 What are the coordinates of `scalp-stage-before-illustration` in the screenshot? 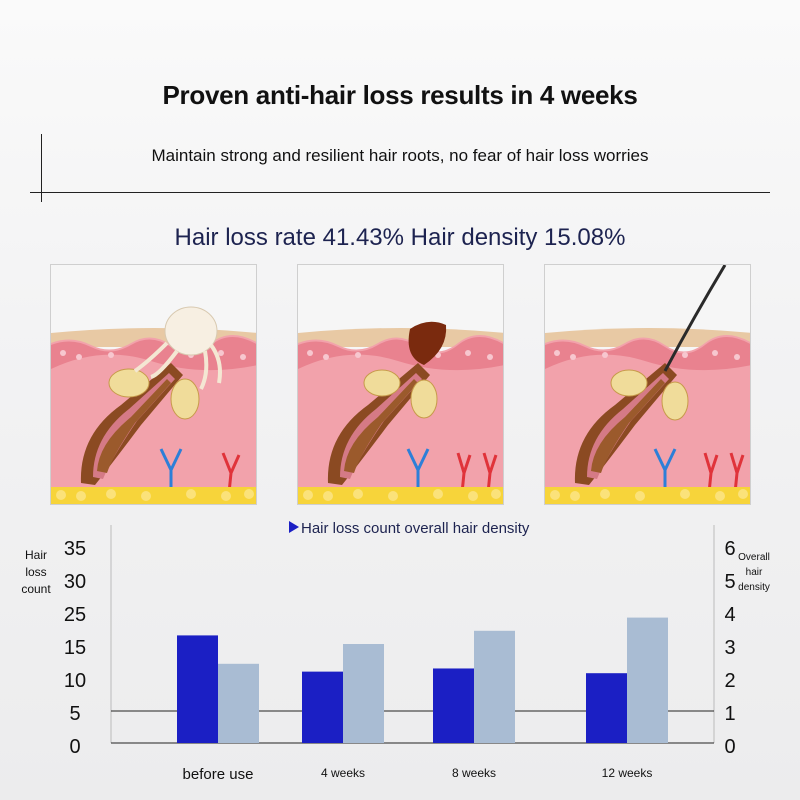 It's located at (153, 384).